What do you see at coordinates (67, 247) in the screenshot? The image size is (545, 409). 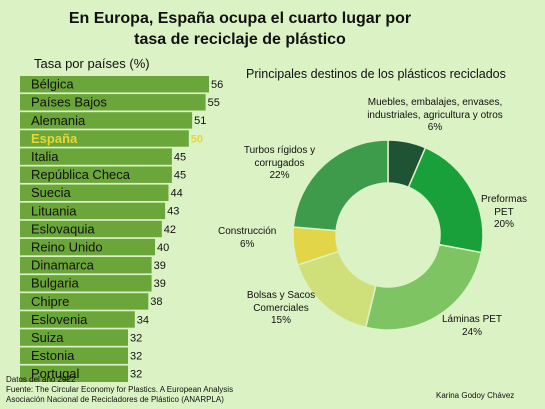 I see `bar-label-reino-unido: Reino Unido` at bounding box center [67, 247].